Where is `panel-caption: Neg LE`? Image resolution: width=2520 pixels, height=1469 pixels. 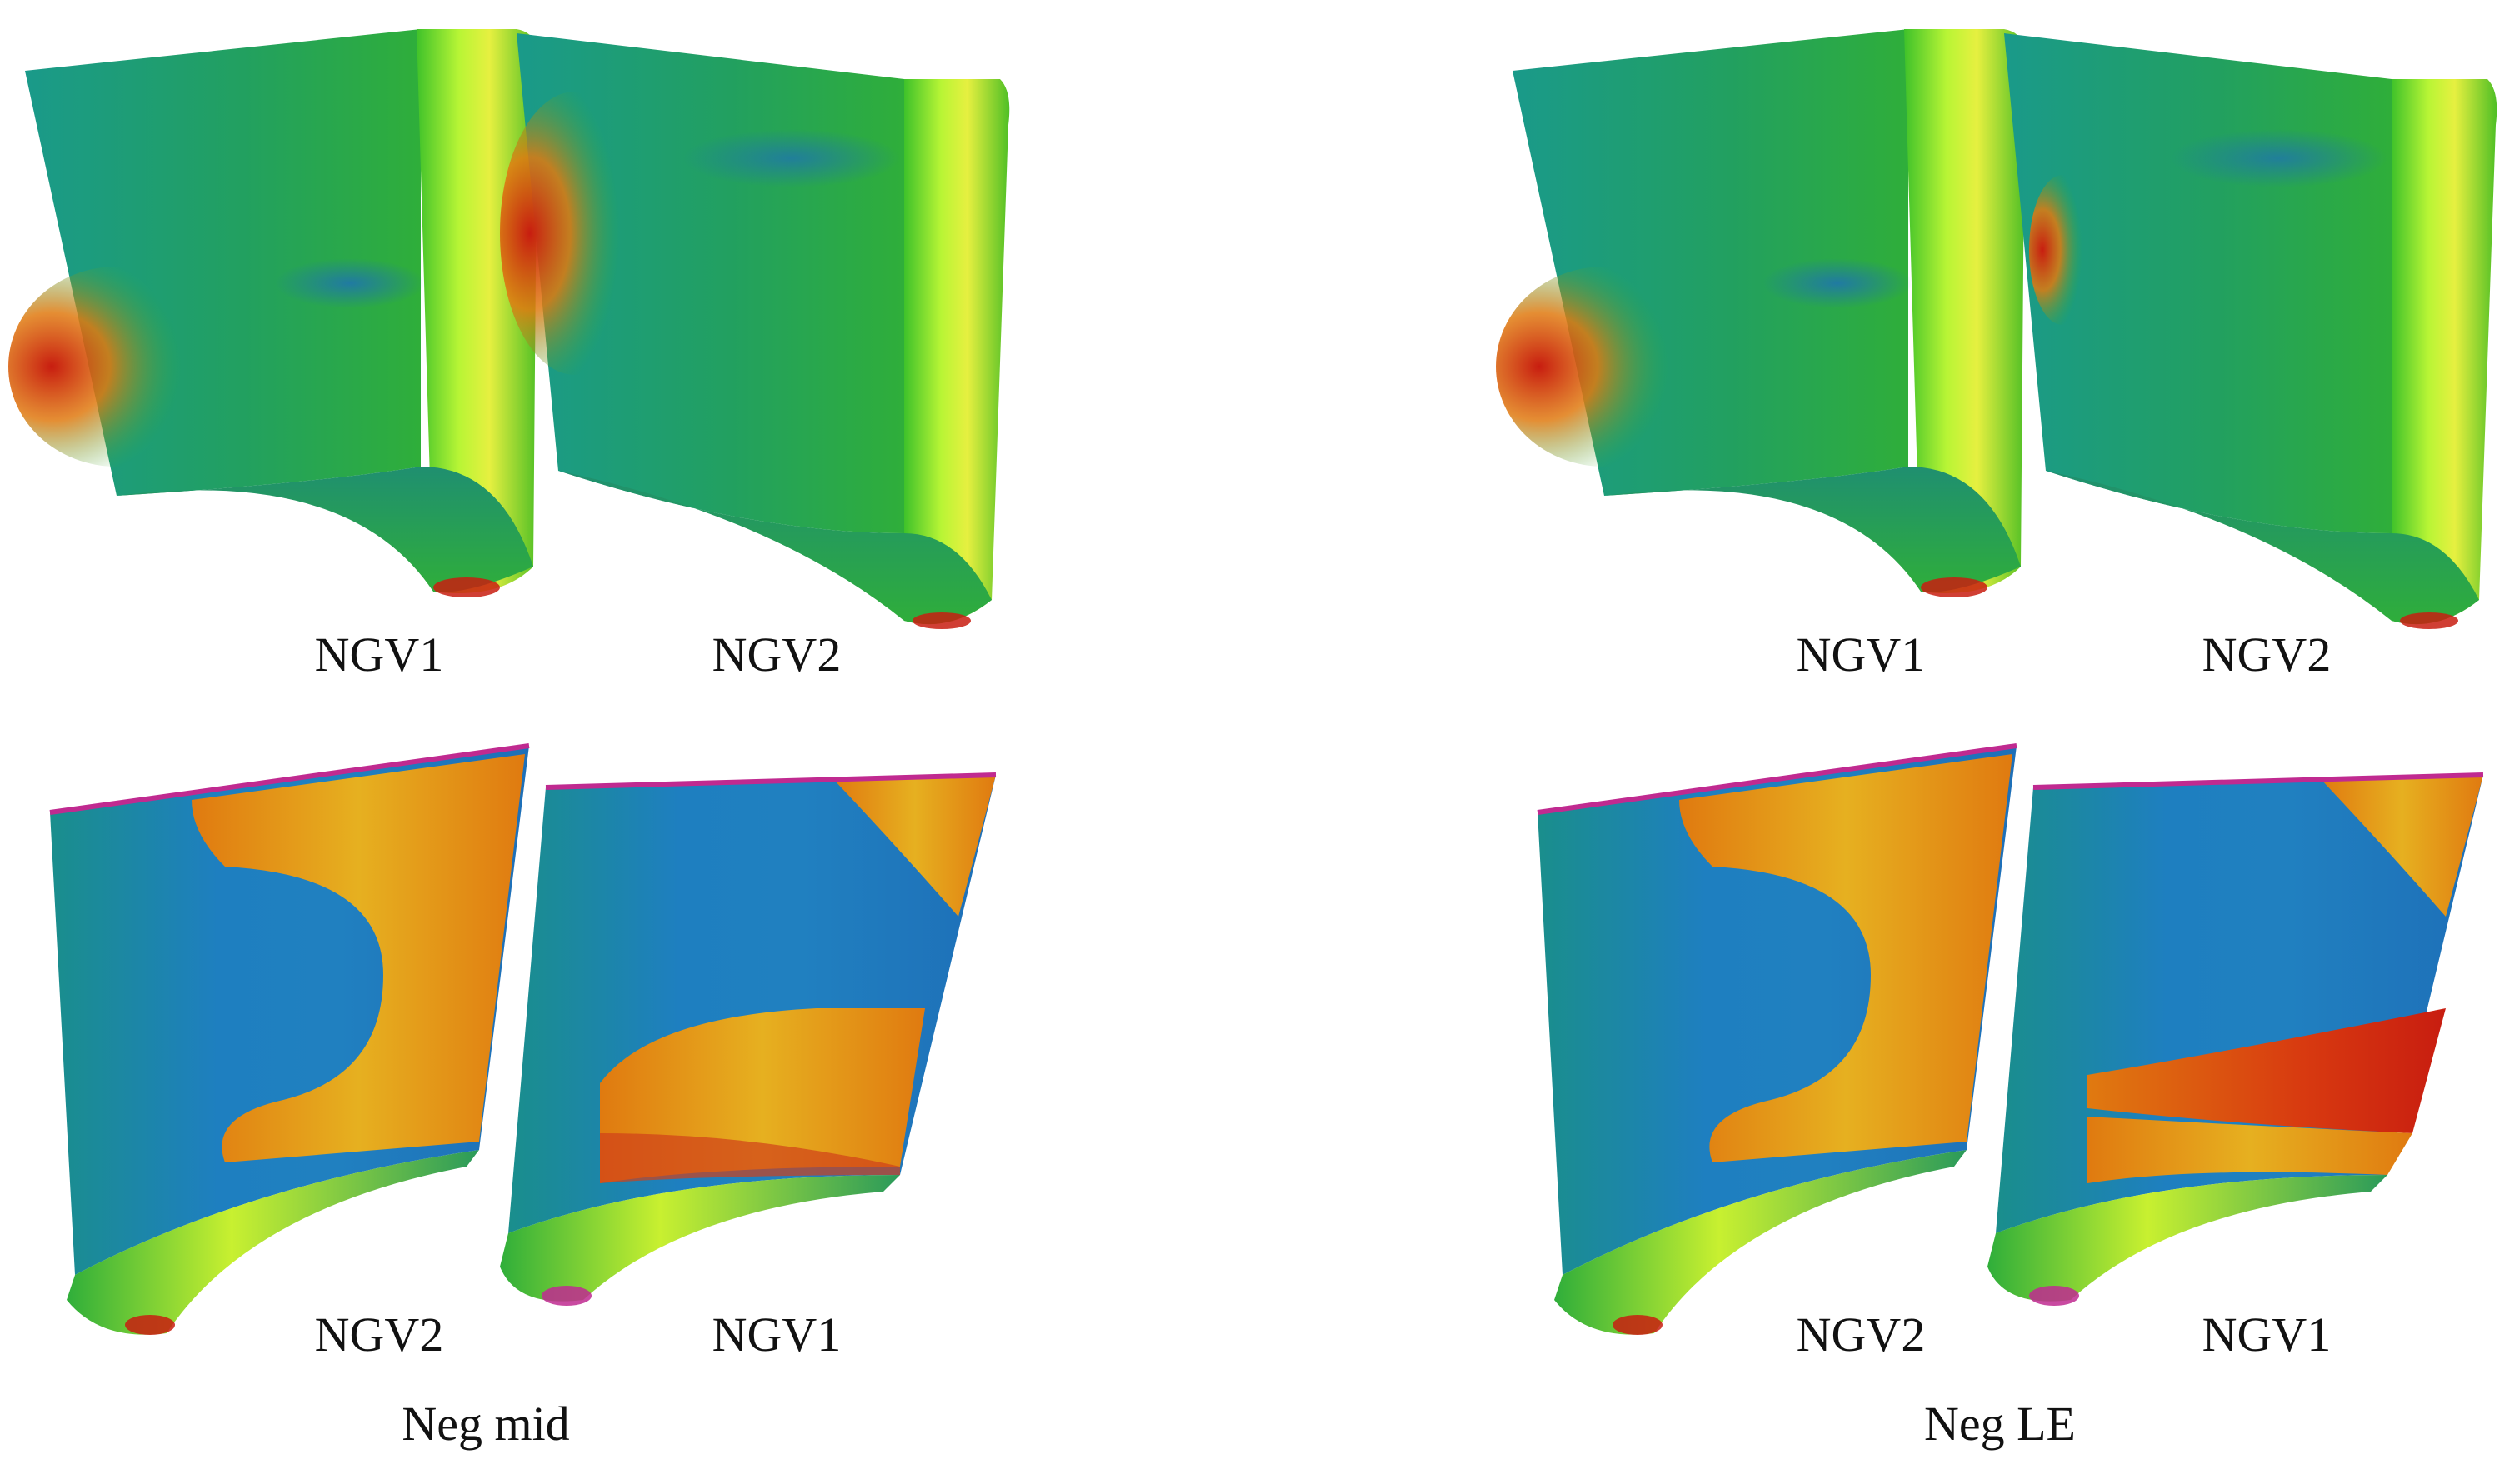
panel-caption: Neg LE is located at coordinates (2000, 1424).